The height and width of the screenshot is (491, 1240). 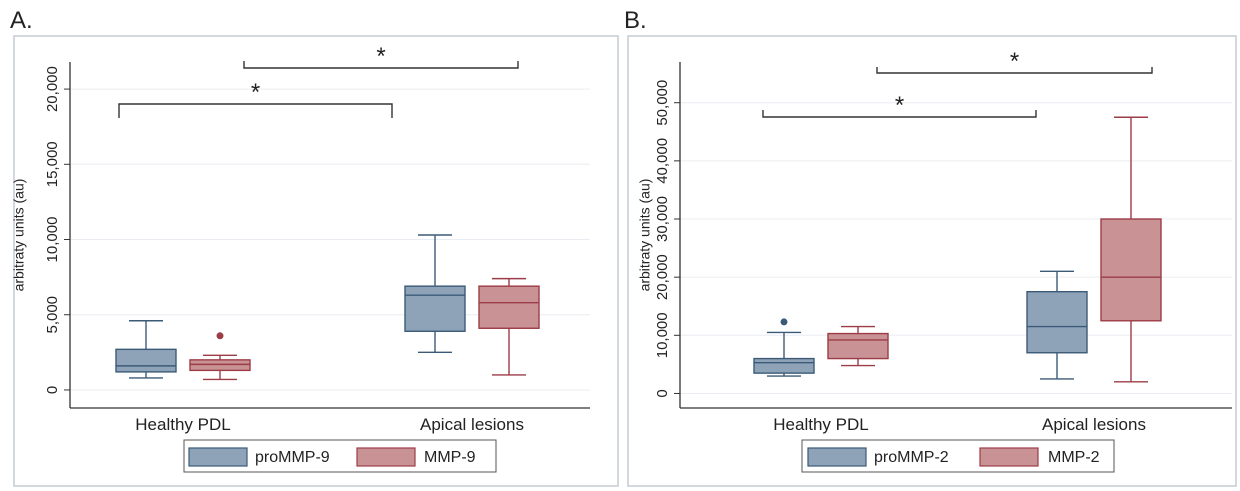 I want to click on y-tick-label: 40,000, so click(x=662, y=161).